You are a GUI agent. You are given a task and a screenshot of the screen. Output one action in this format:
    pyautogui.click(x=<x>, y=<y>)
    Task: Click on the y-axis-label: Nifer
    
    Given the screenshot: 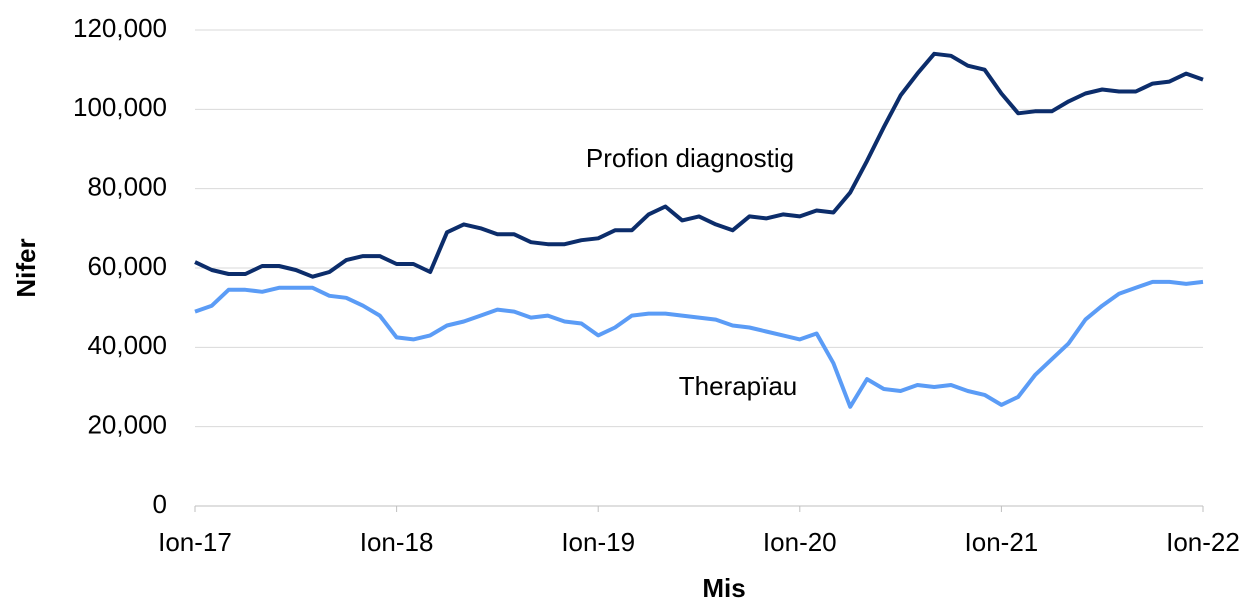 What is the action you would take?
    pyautogui.click(x=26, y=267)
    